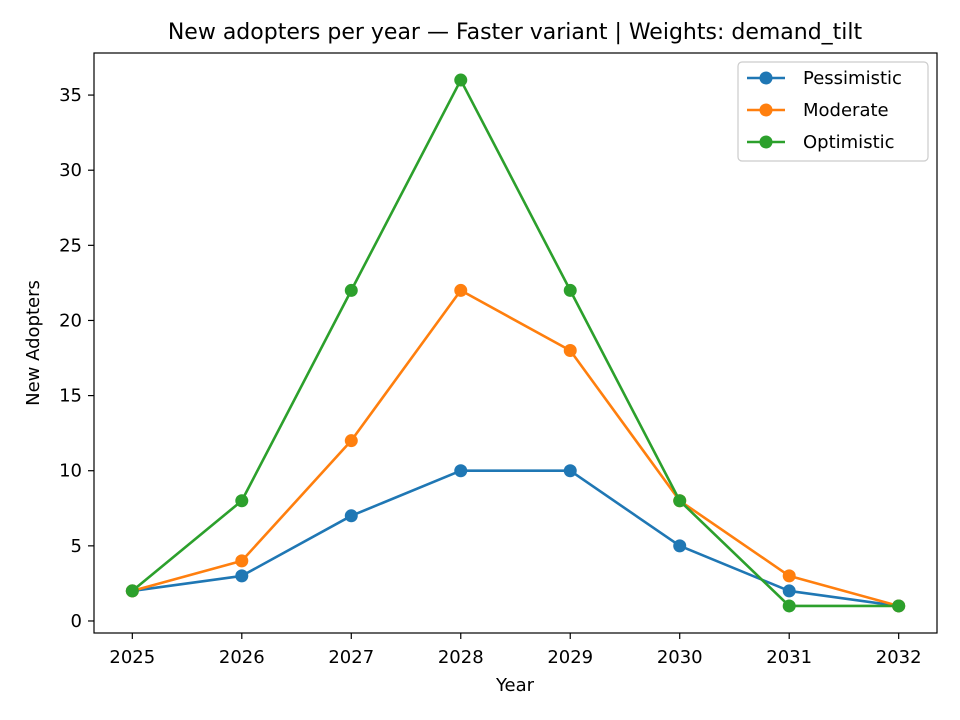  I want to click on legend-label: Moderate, so click(846, 110).